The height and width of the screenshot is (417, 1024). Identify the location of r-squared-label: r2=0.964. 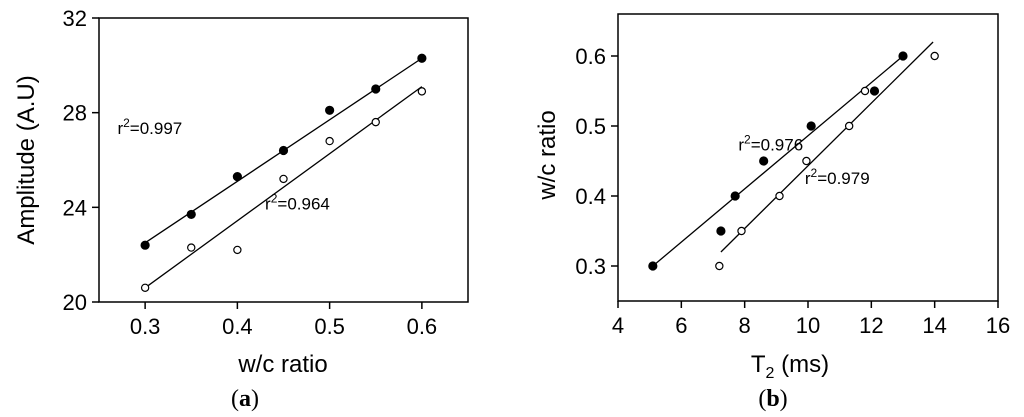
(297, 203).